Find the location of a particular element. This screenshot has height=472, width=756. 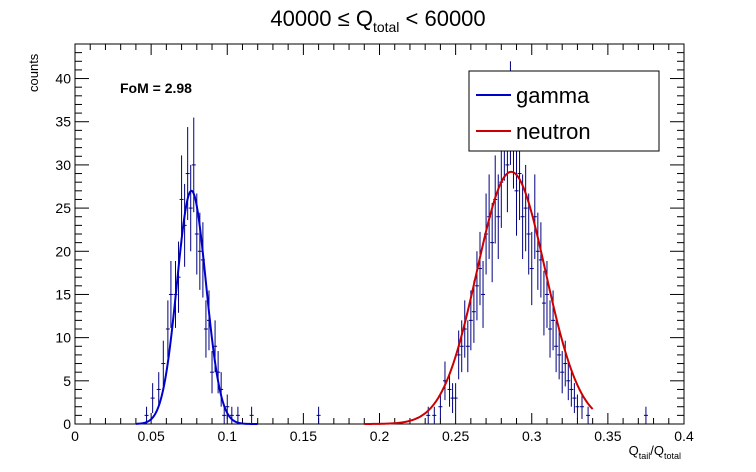

x-tick-label: 0 is located at coordinates (75, 436).